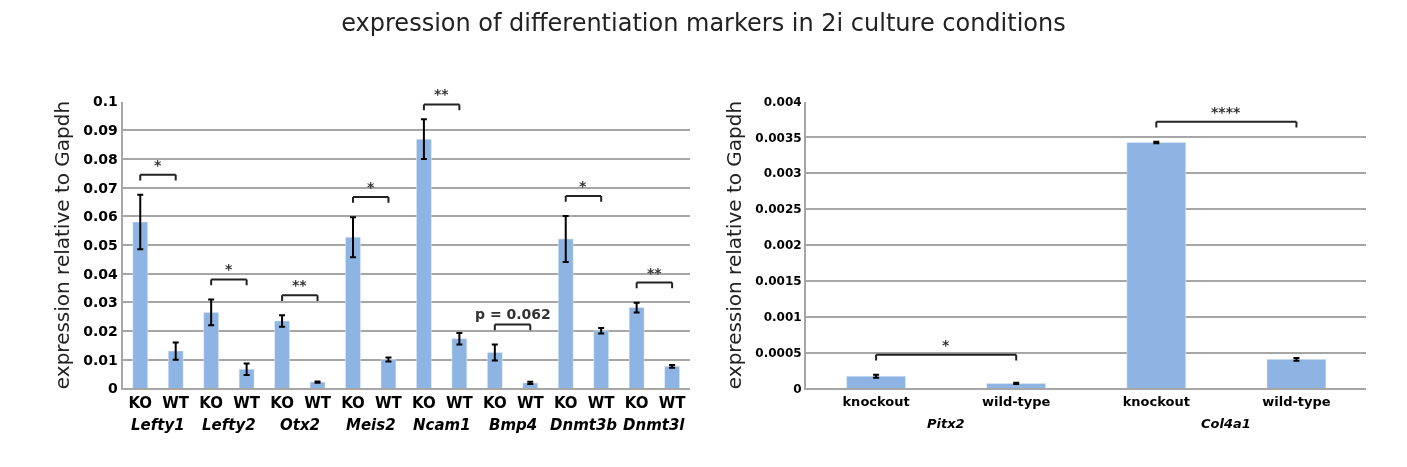 The width and height of the screenshot is (1407, 467). What do you see at coordinates (100, 158) in the screenshot?
I see `y-tick-label: 0.08` at bounding box center [100, 158].